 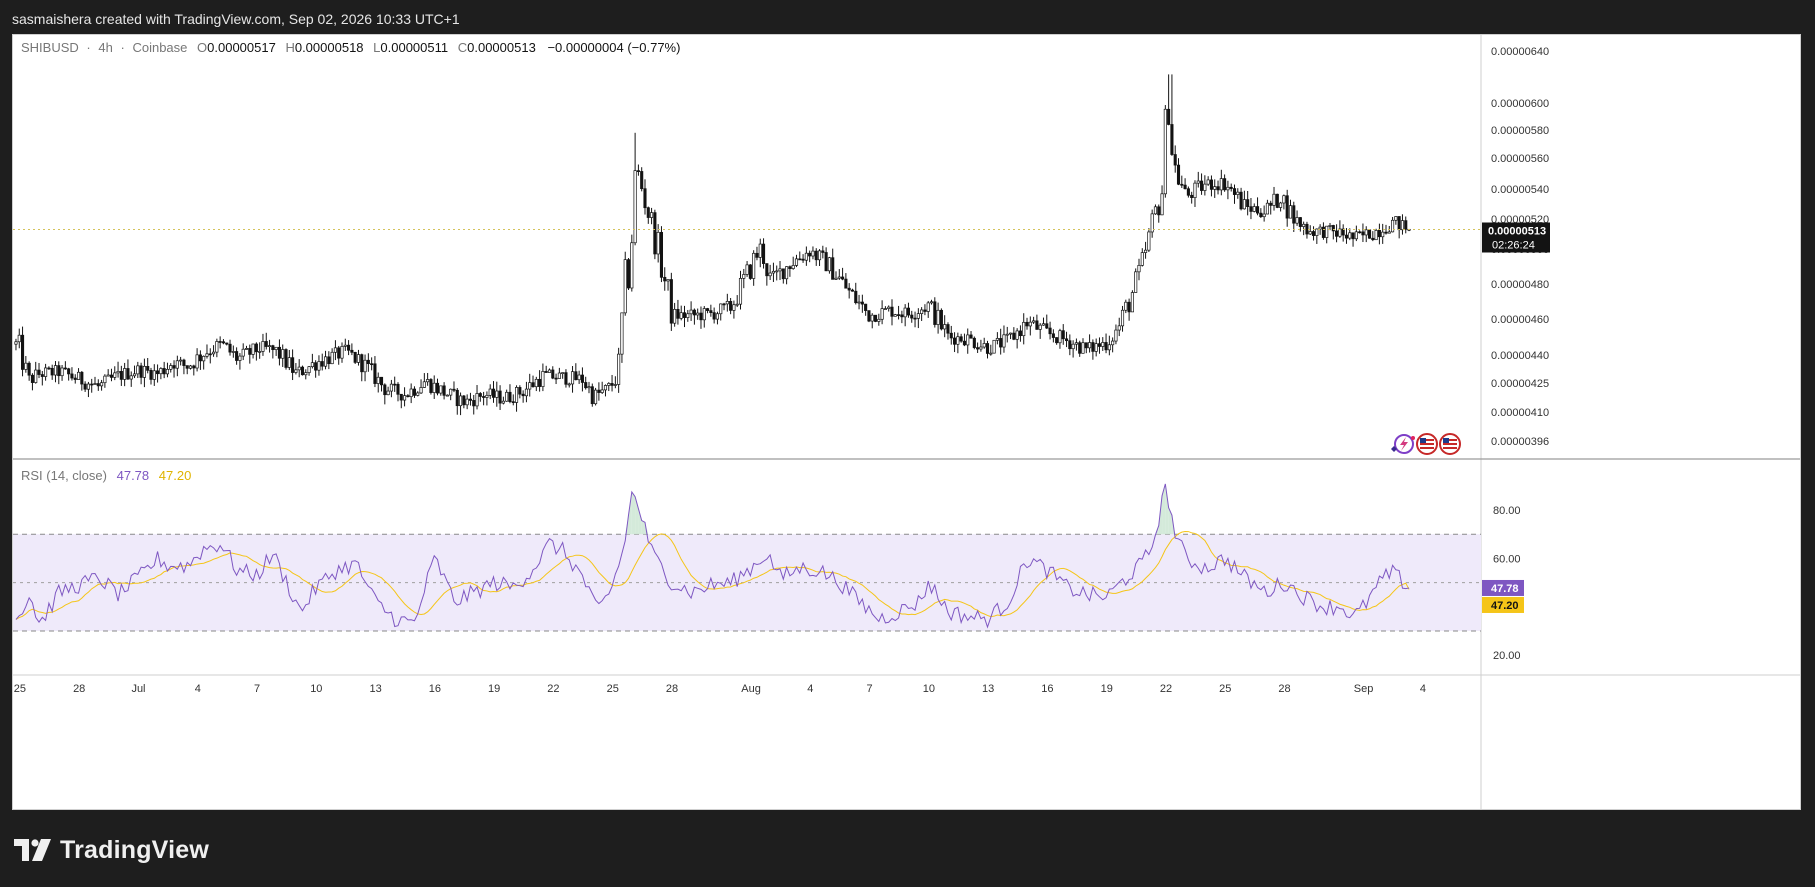 I want to click on open-label: O, so click(x=202, y=47).